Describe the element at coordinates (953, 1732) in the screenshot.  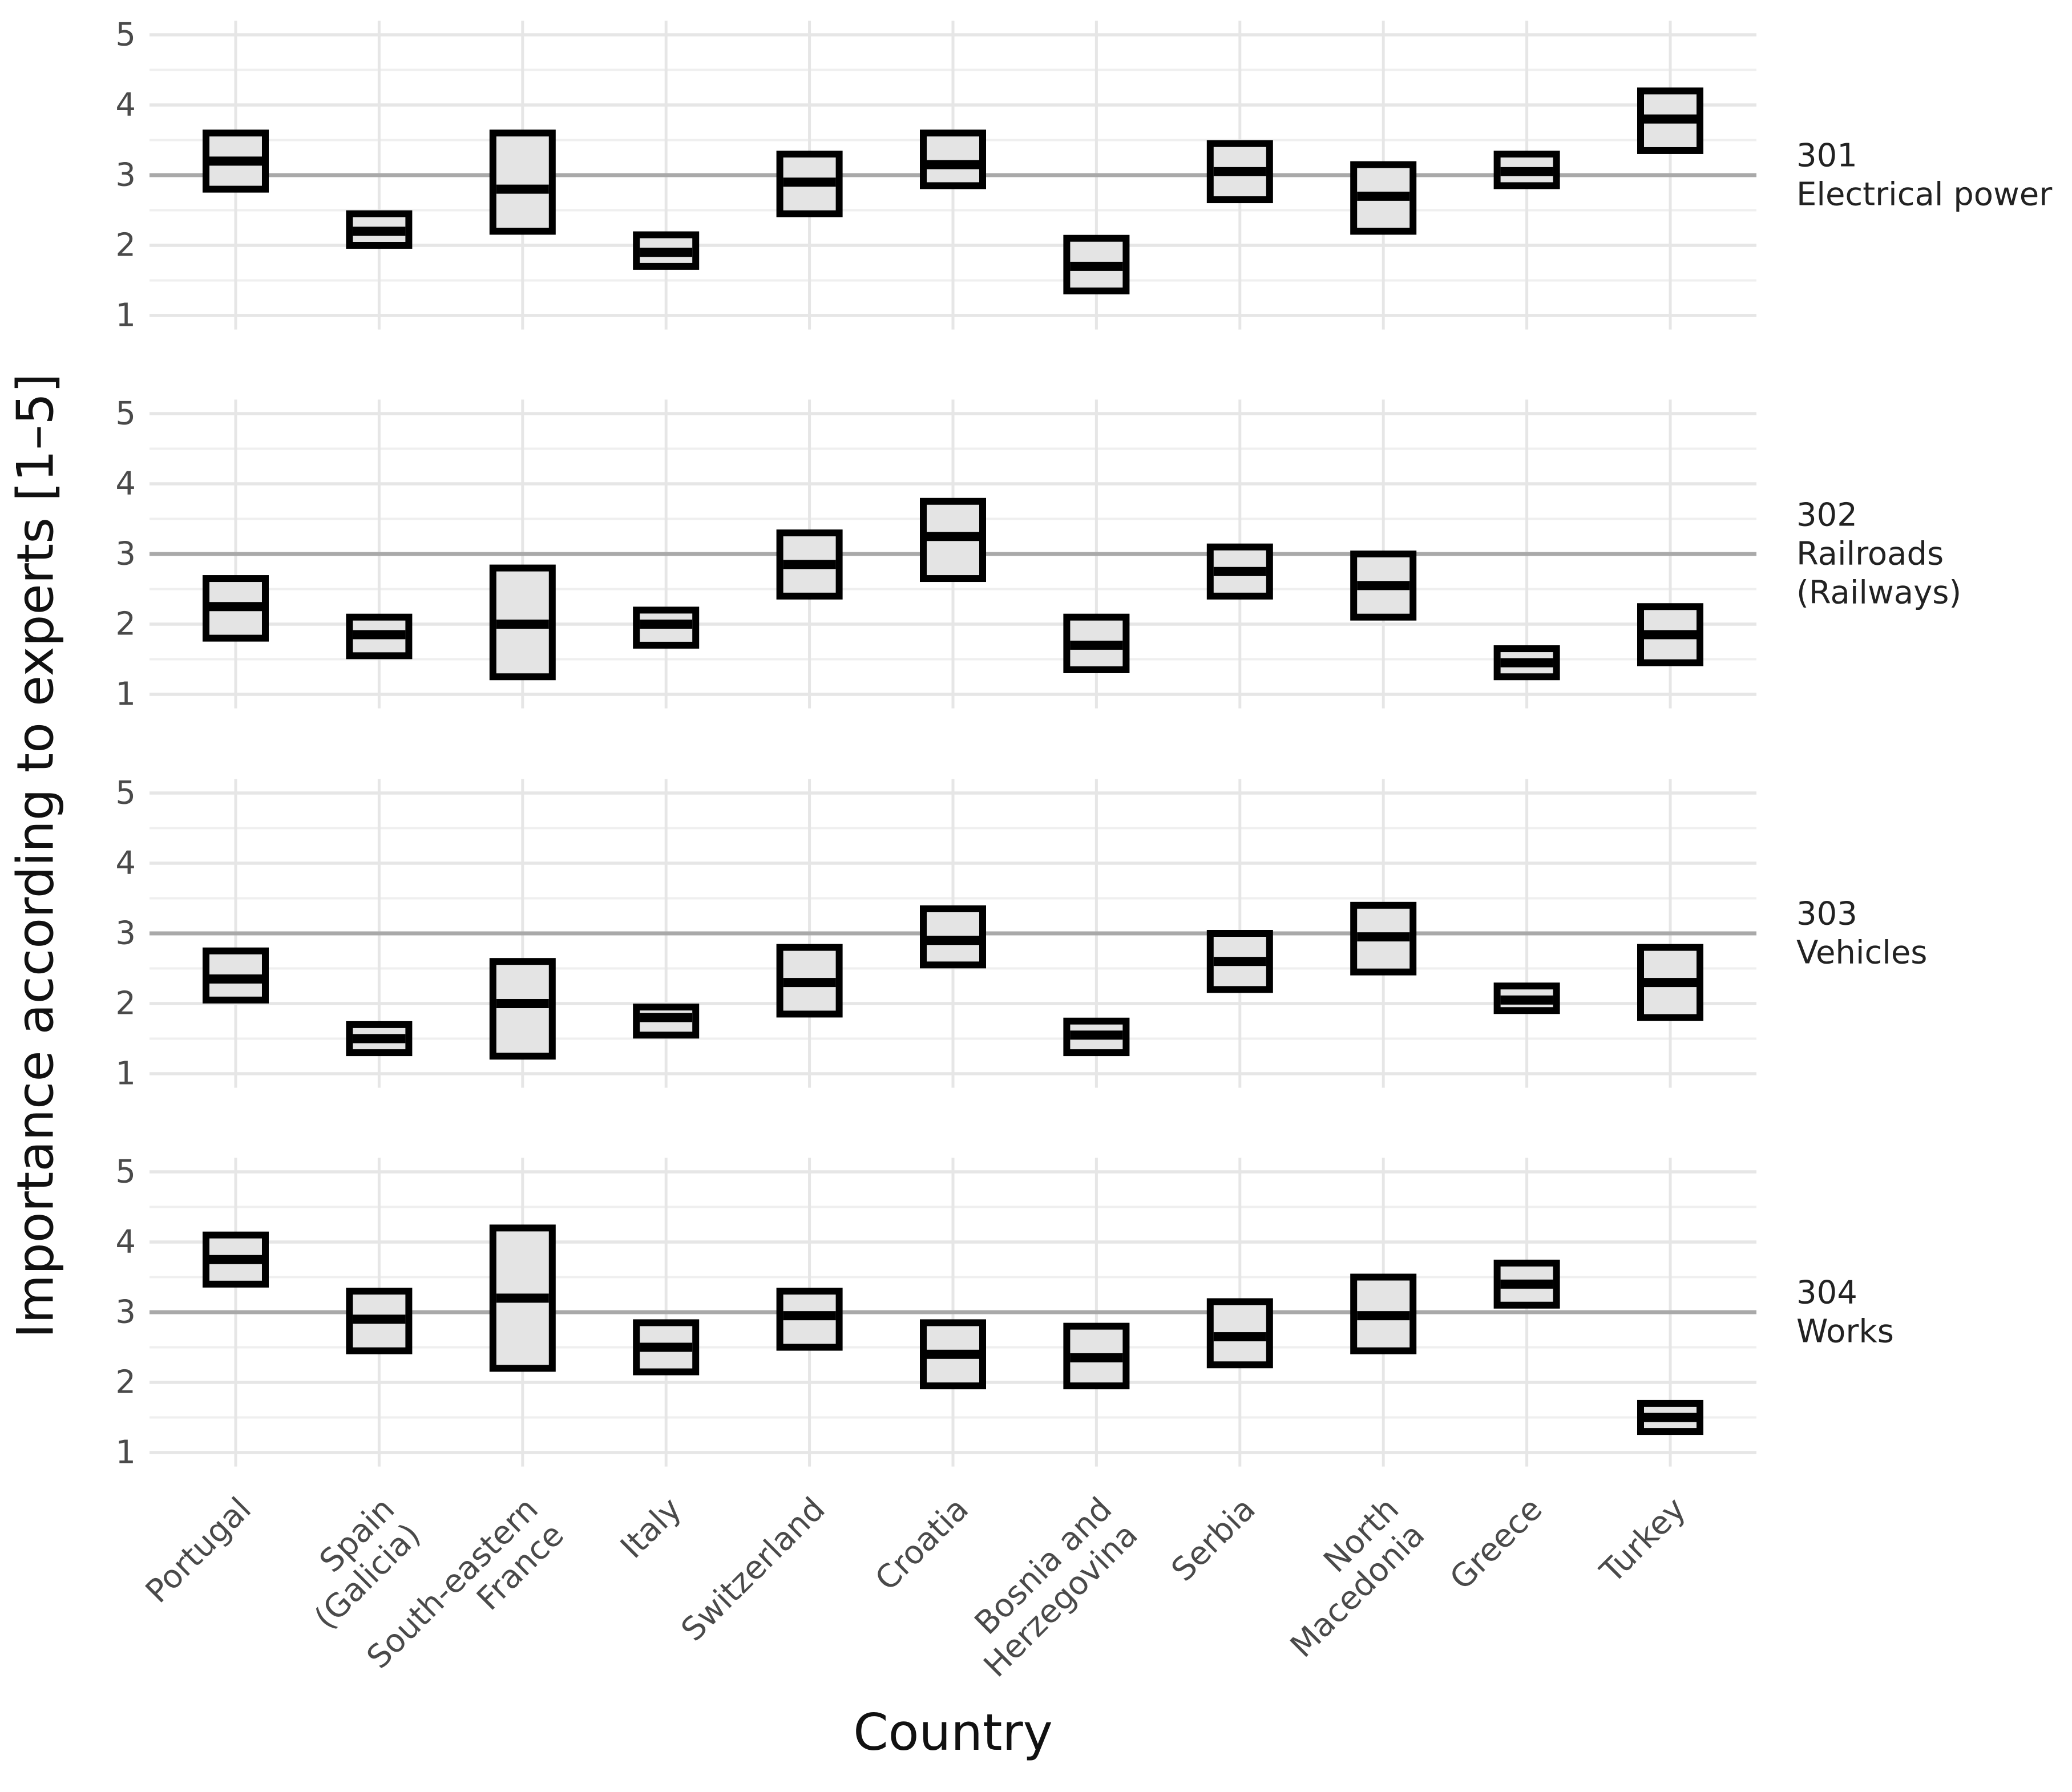
I see `x-axis-title: Country` at that location.